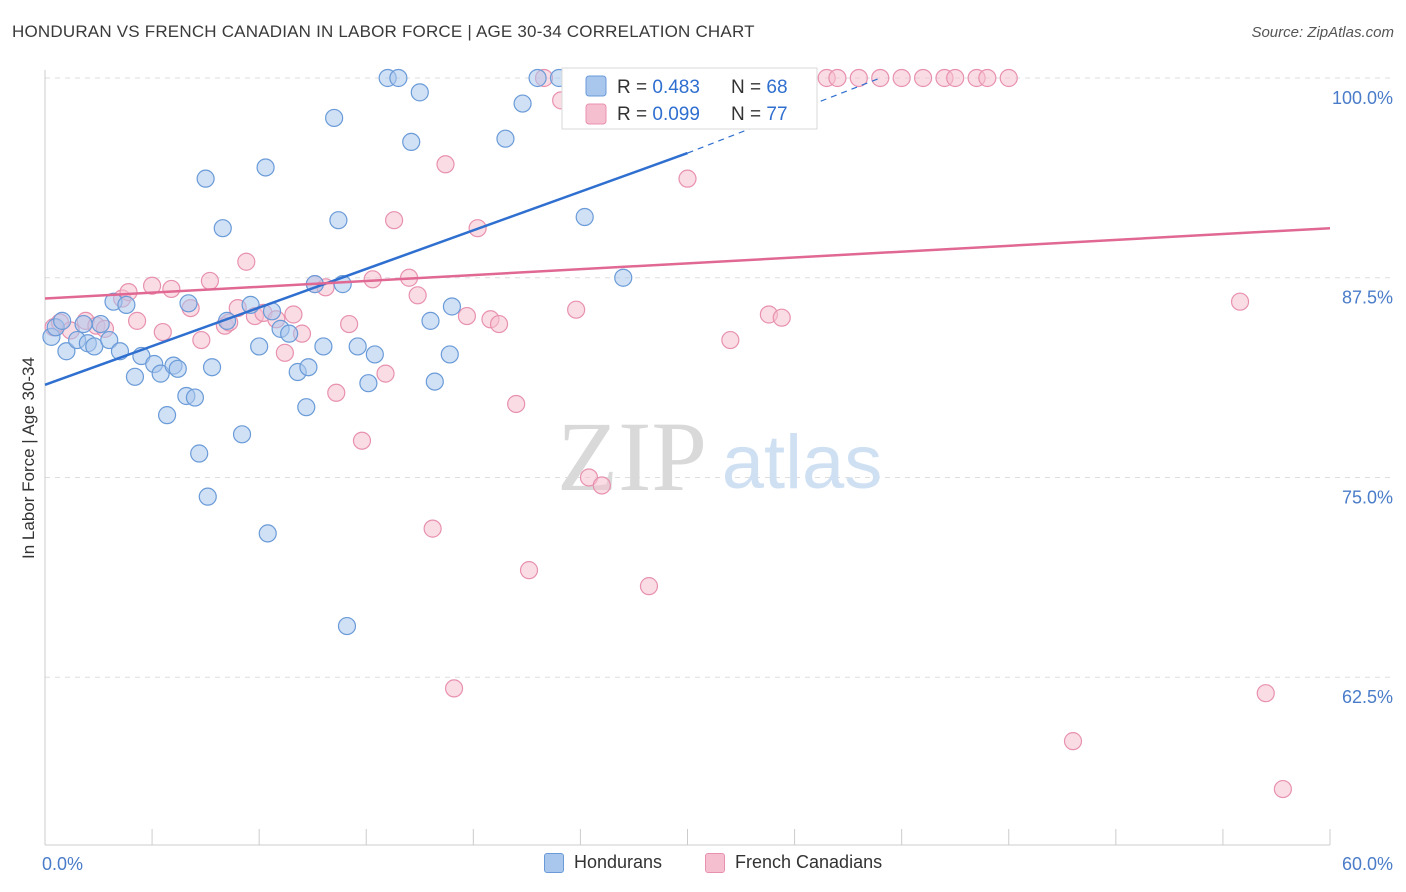 This screenshot has height=892, width=1406. What do you see at coordinates (748, 114) in the screenshot?
I see `legend-n-label-2: N =` at bounding box center [748, 114].